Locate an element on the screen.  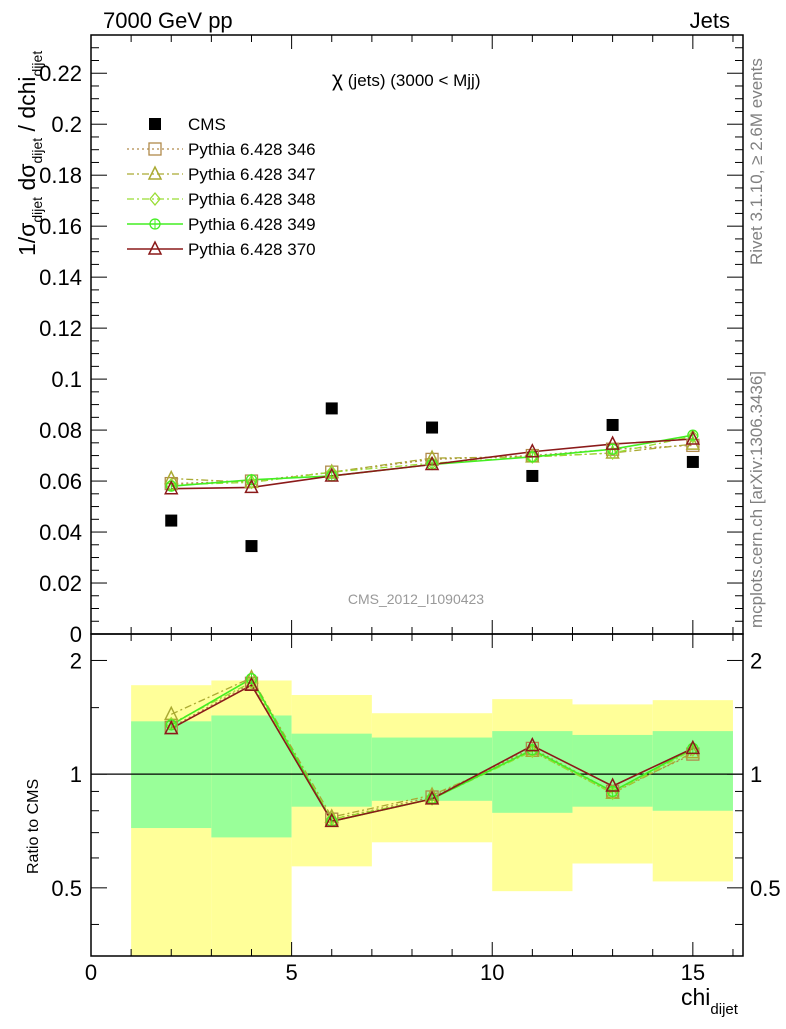
y-axis-label-main: 1/σdijet dσdijet / dchidijet is located at coordinates (29, 153).